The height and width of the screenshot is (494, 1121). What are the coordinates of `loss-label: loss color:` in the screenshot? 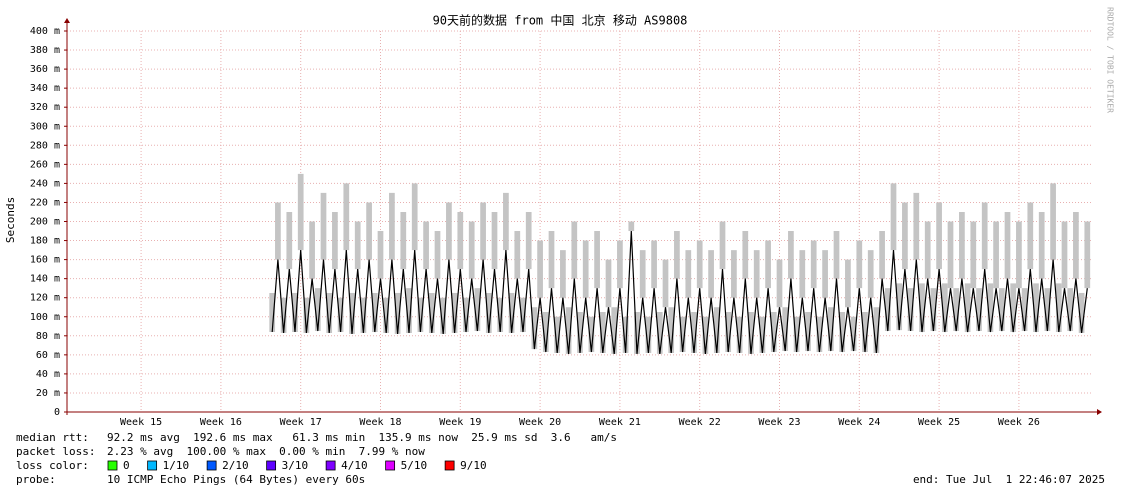 It's located at (52, 465).